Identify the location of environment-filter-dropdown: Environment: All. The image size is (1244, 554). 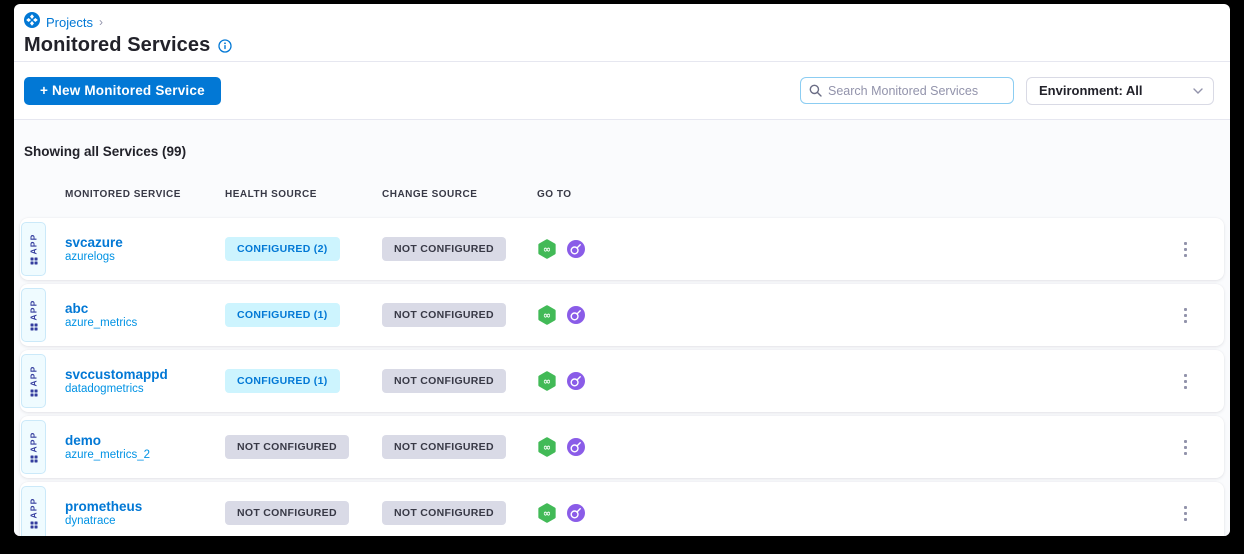
(1120, 90).